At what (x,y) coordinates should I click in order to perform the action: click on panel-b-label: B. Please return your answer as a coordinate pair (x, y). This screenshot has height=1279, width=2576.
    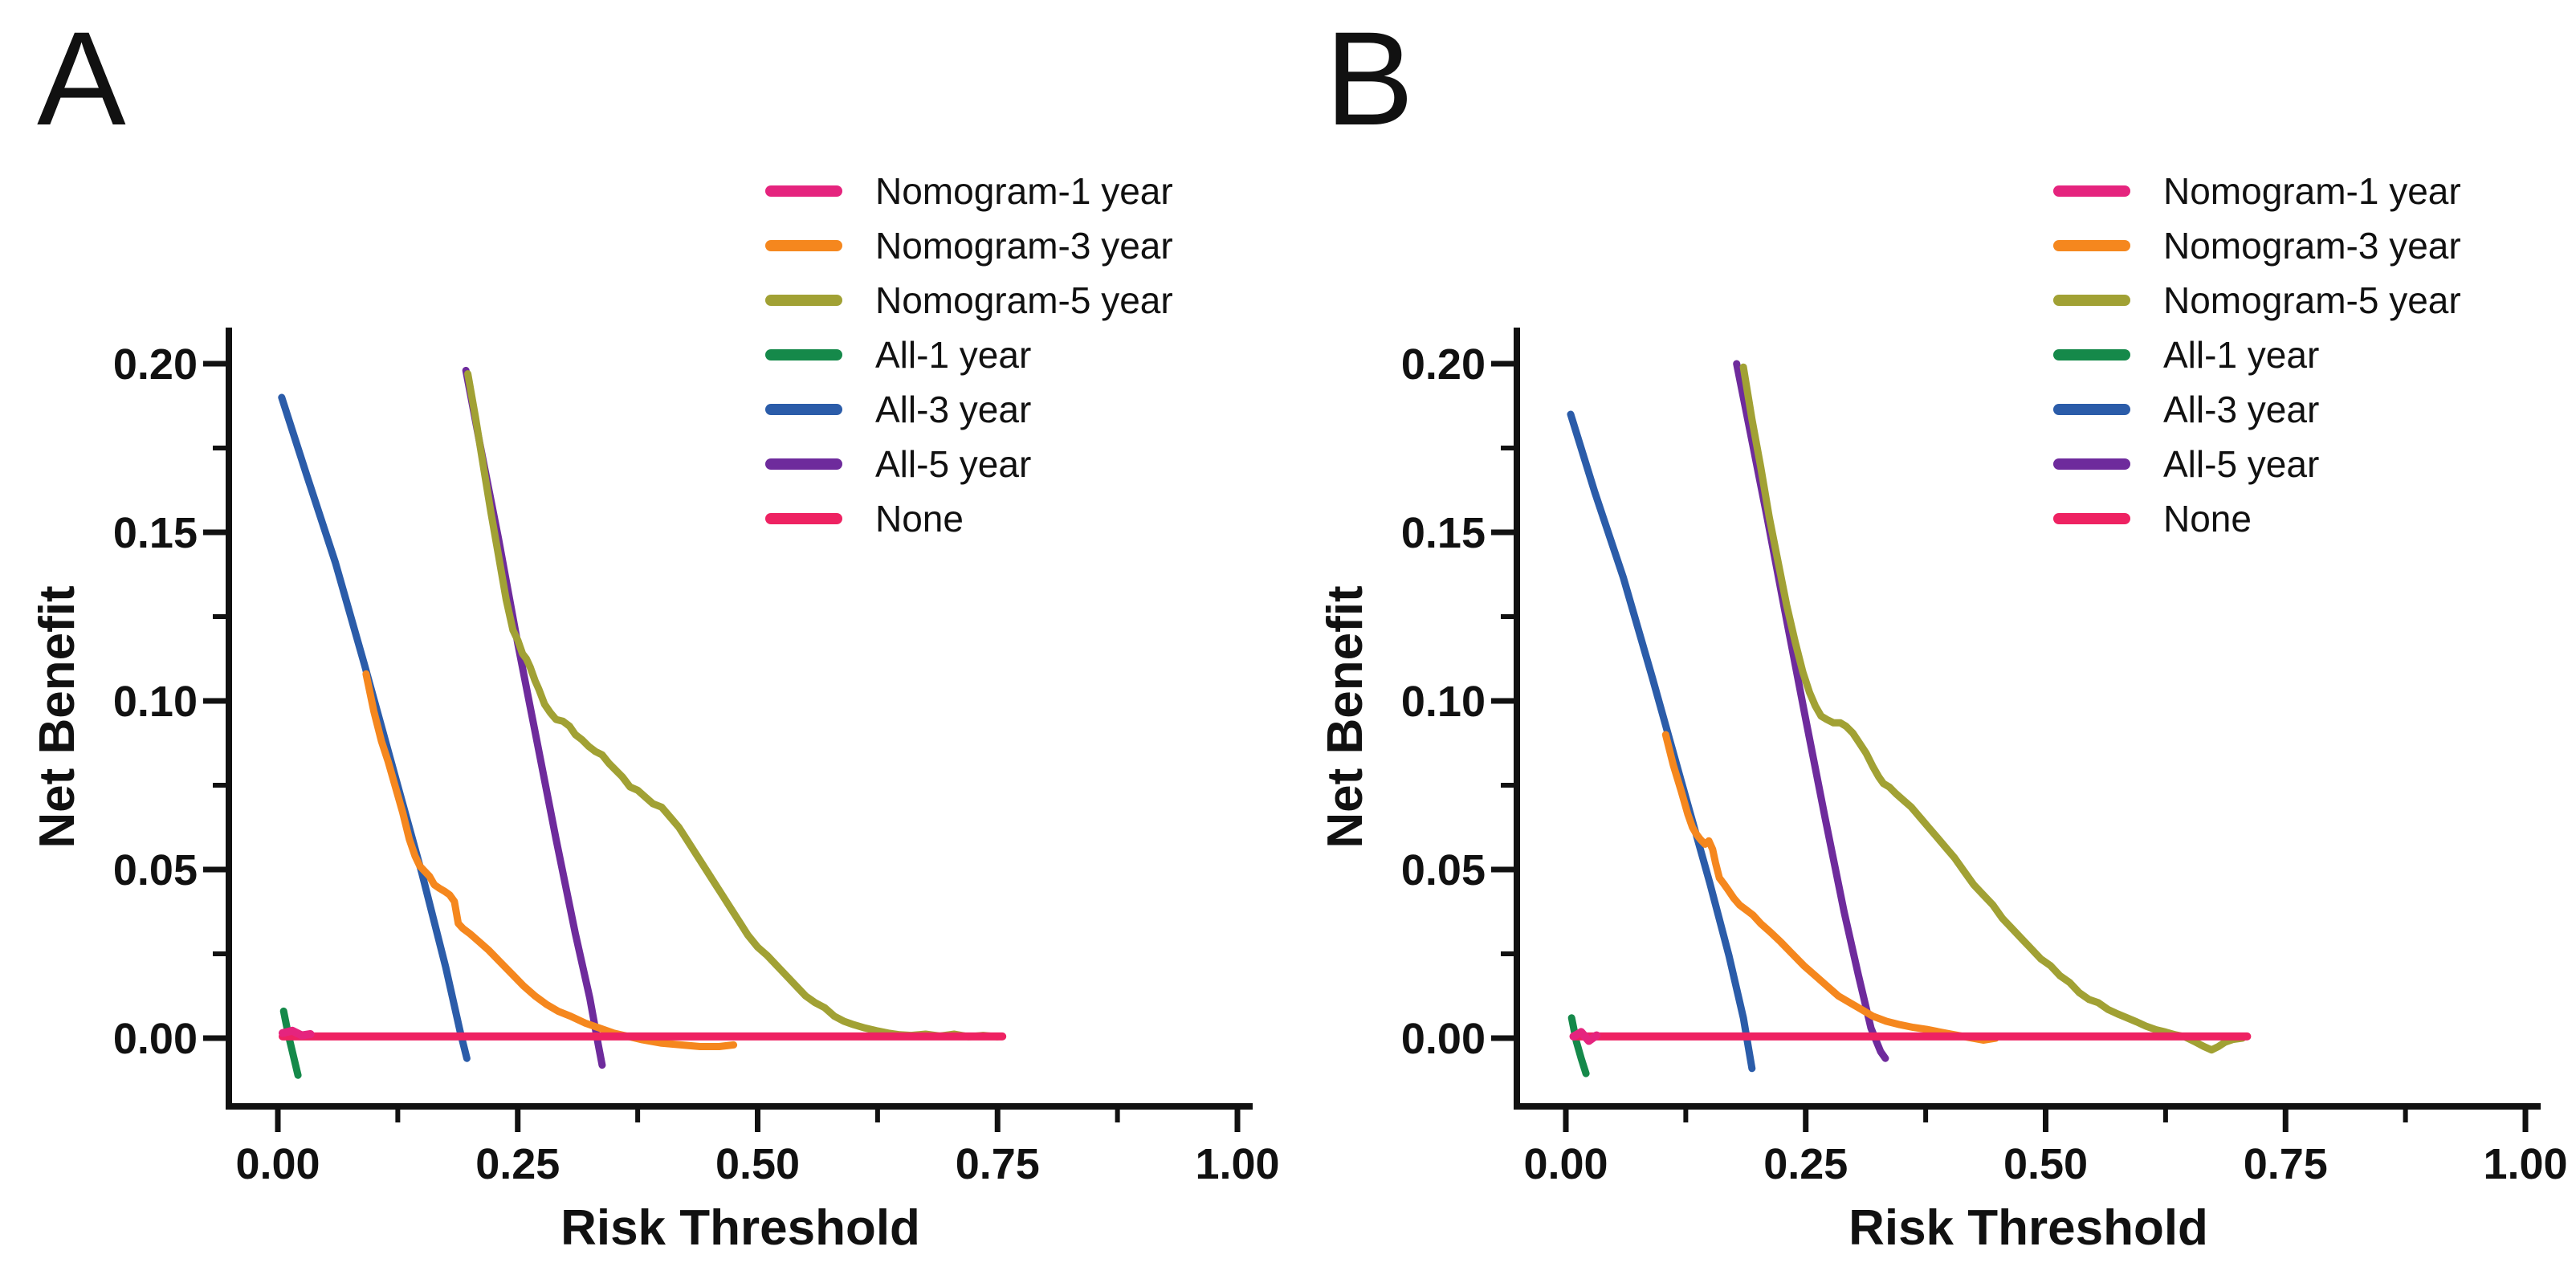
    Looking at the image, I should click on (1369, 79).